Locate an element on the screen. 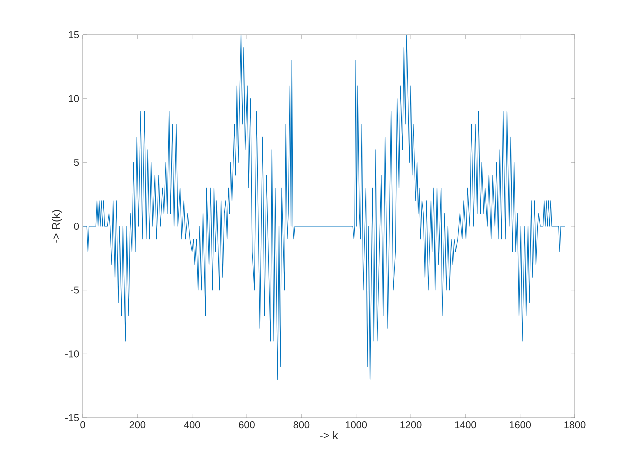  x-tick-label: 1200 is located at coordinates (411, 425).